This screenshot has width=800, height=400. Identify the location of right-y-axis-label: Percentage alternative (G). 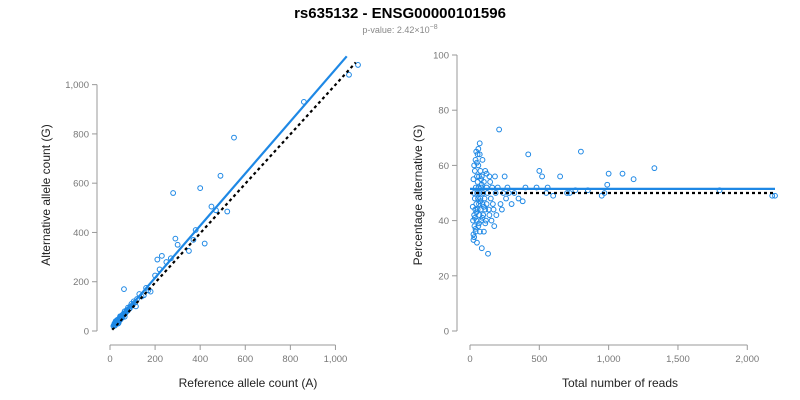
(418, 195).